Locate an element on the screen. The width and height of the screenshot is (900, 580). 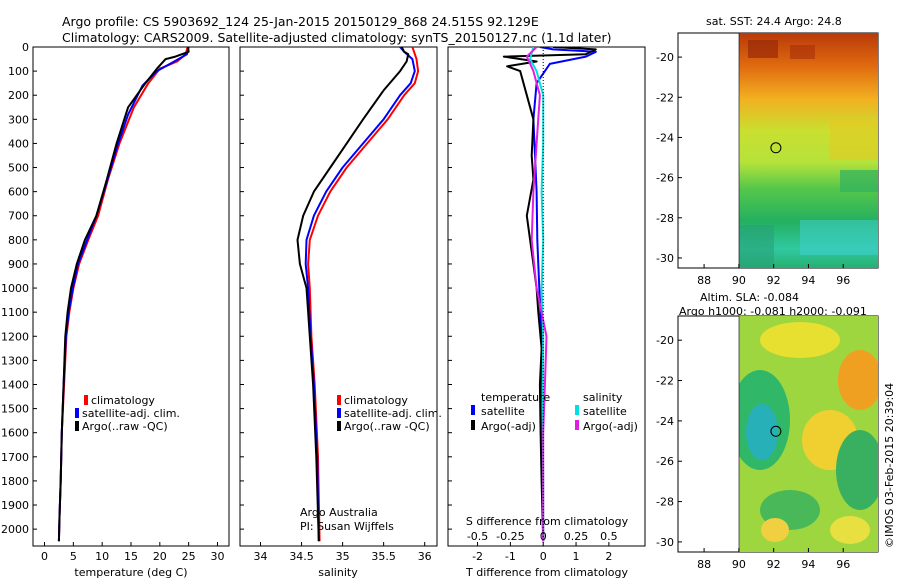
sla-argo-marker is located at coordinates (776, 431).